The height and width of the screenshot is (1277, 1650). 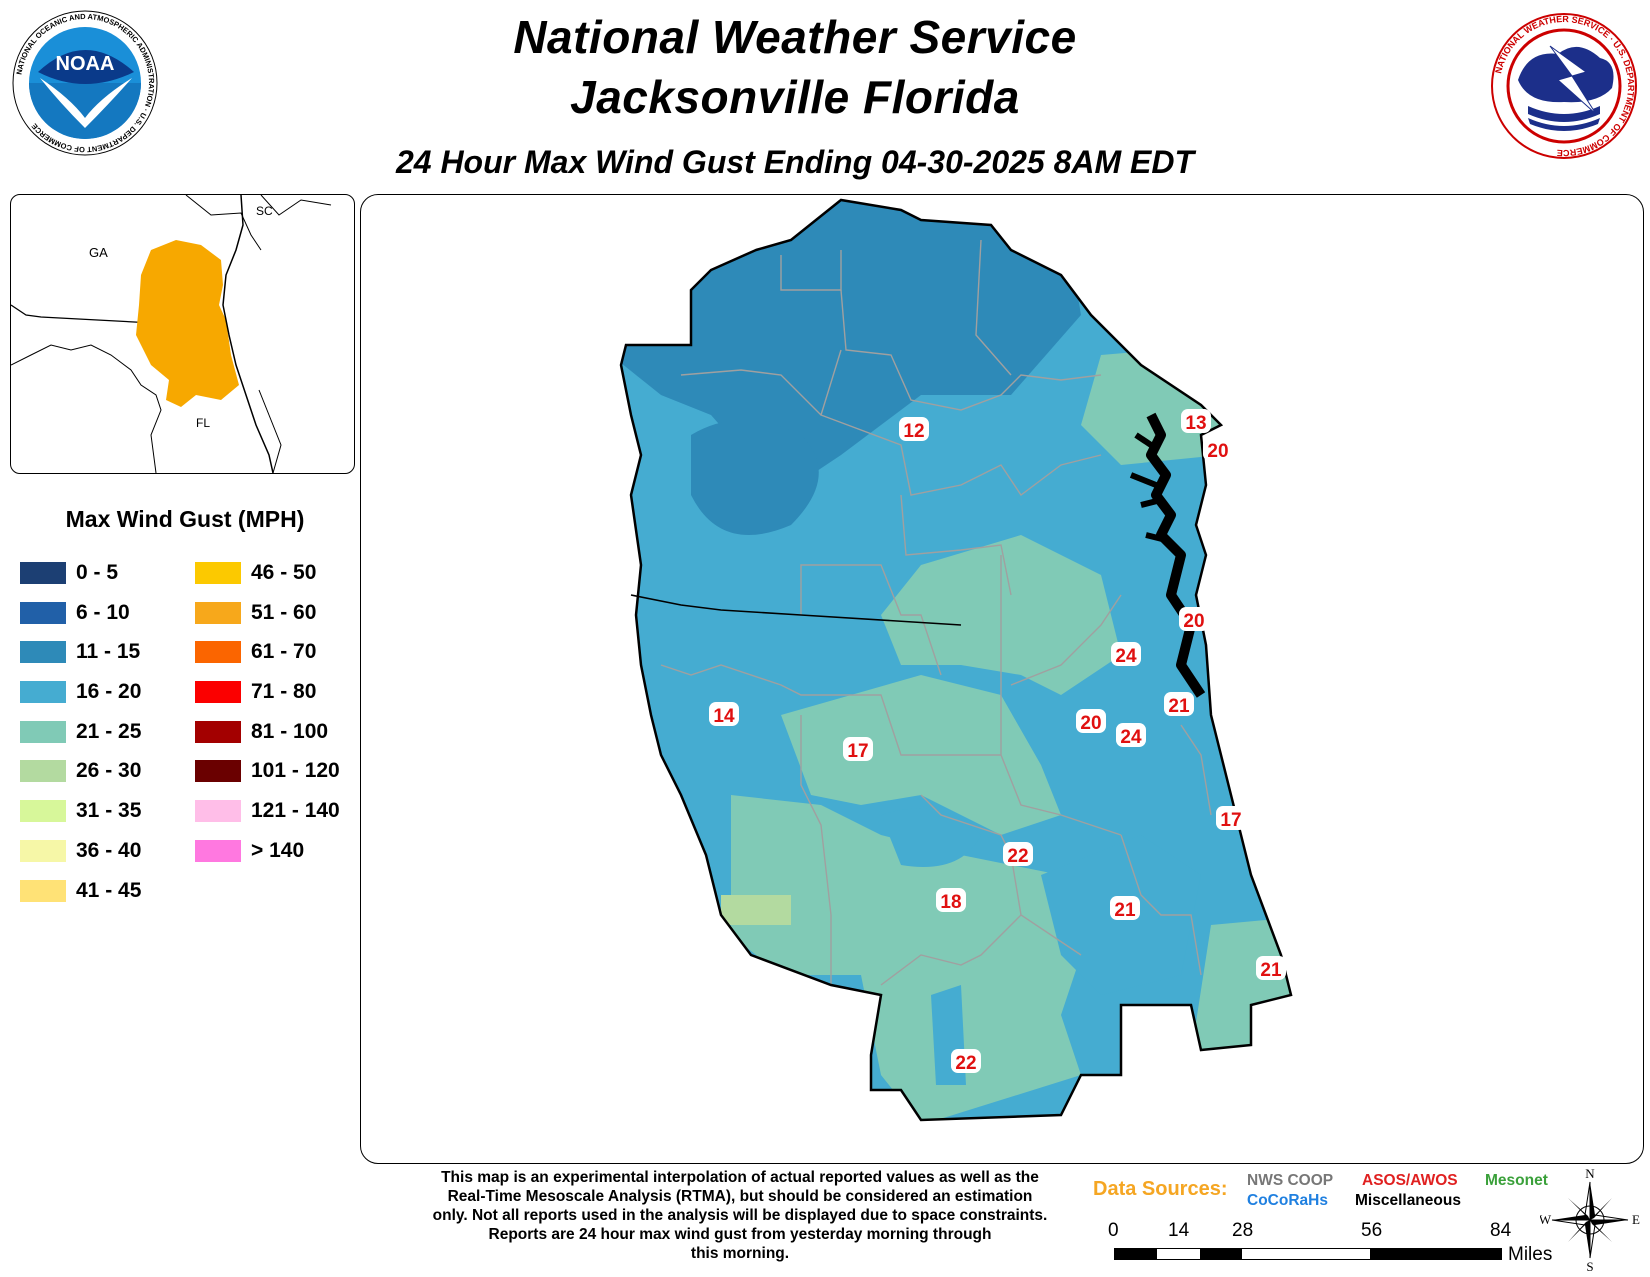 What do you see at coordinates (267, 692) in the screenshot?
I see `legend-item: 71 - 80` at bounding box center [267, 692].